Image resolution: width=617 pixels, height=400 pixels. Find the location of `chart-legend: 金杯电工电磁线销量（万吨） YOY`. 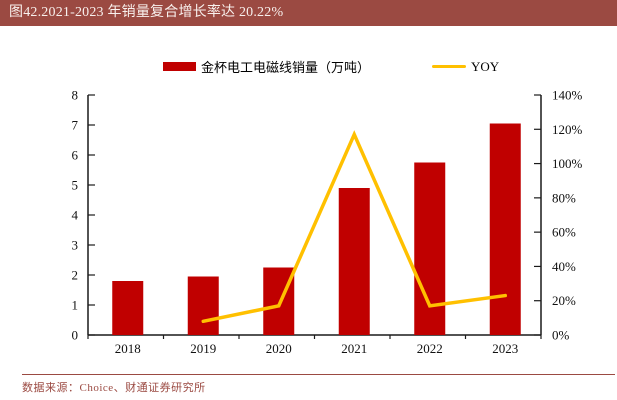

chart-legend: 金杯电工电磁线销量（万吨） YOY is located at coordinates (331, 66).